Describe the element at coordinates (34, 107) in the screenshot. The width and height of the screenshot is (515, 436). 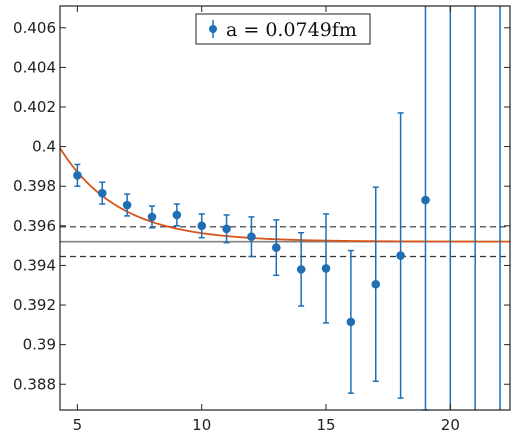
I see `y-tick-label: 0.402` at that location.